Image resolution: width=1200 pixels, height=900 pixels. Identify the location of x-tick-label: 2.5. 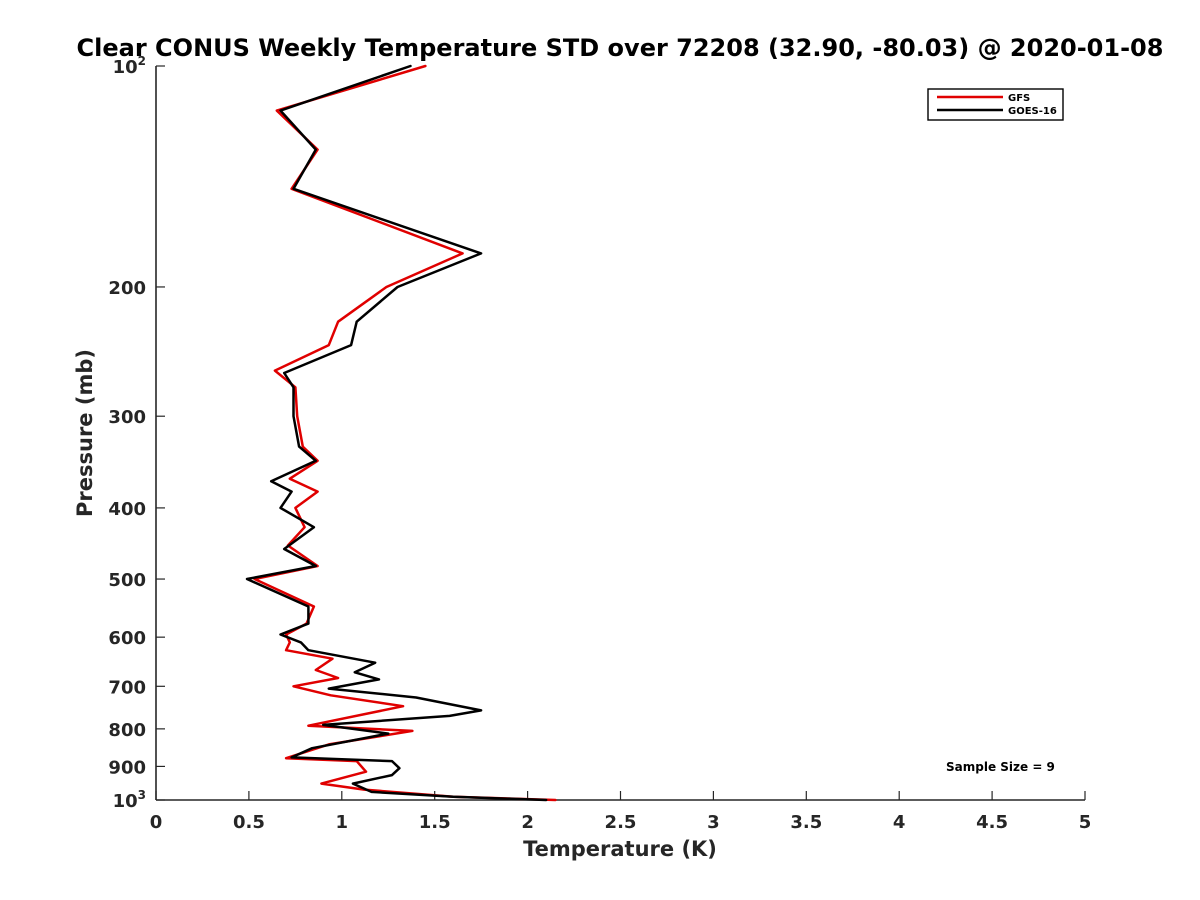
(621, 822).